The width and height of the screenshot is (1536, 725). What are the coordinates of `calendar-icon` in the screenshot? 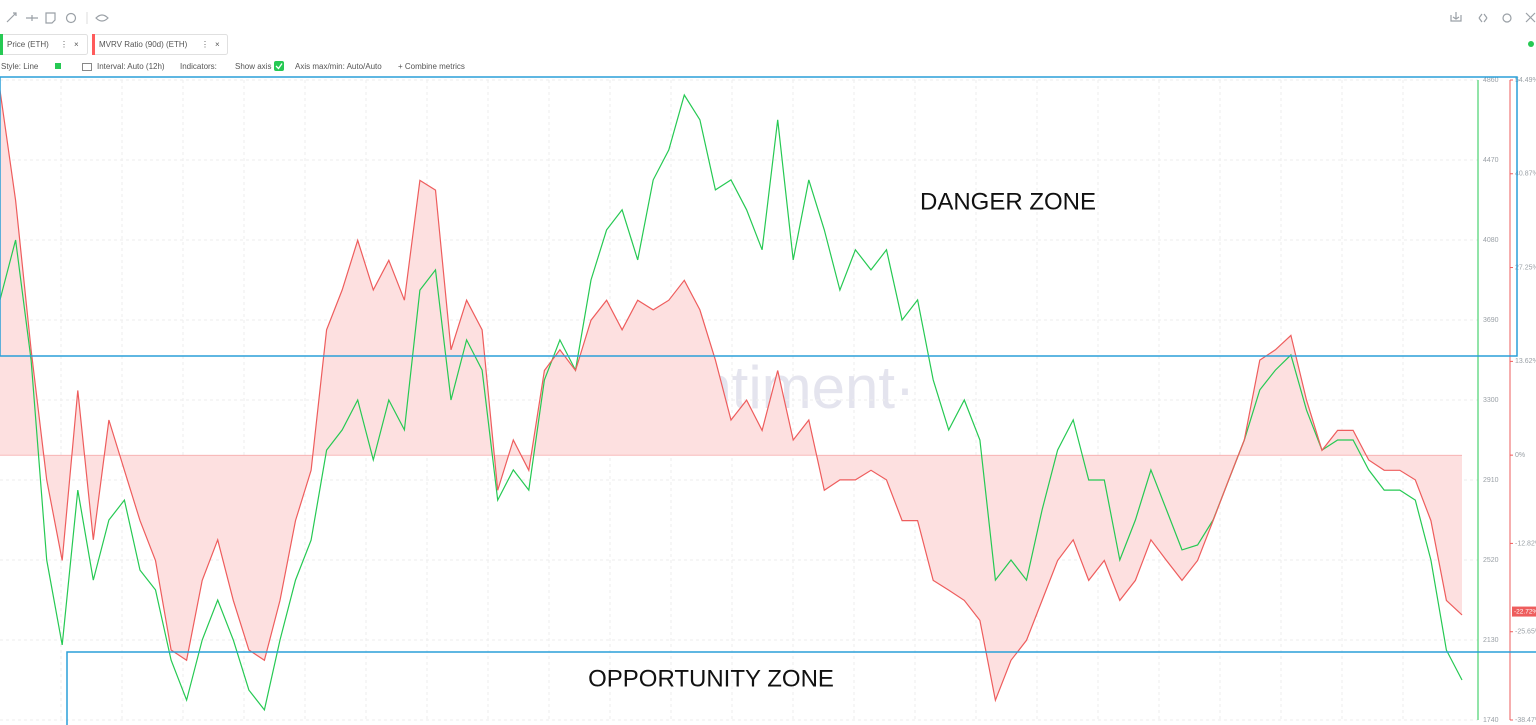 It's located at (87, 67).